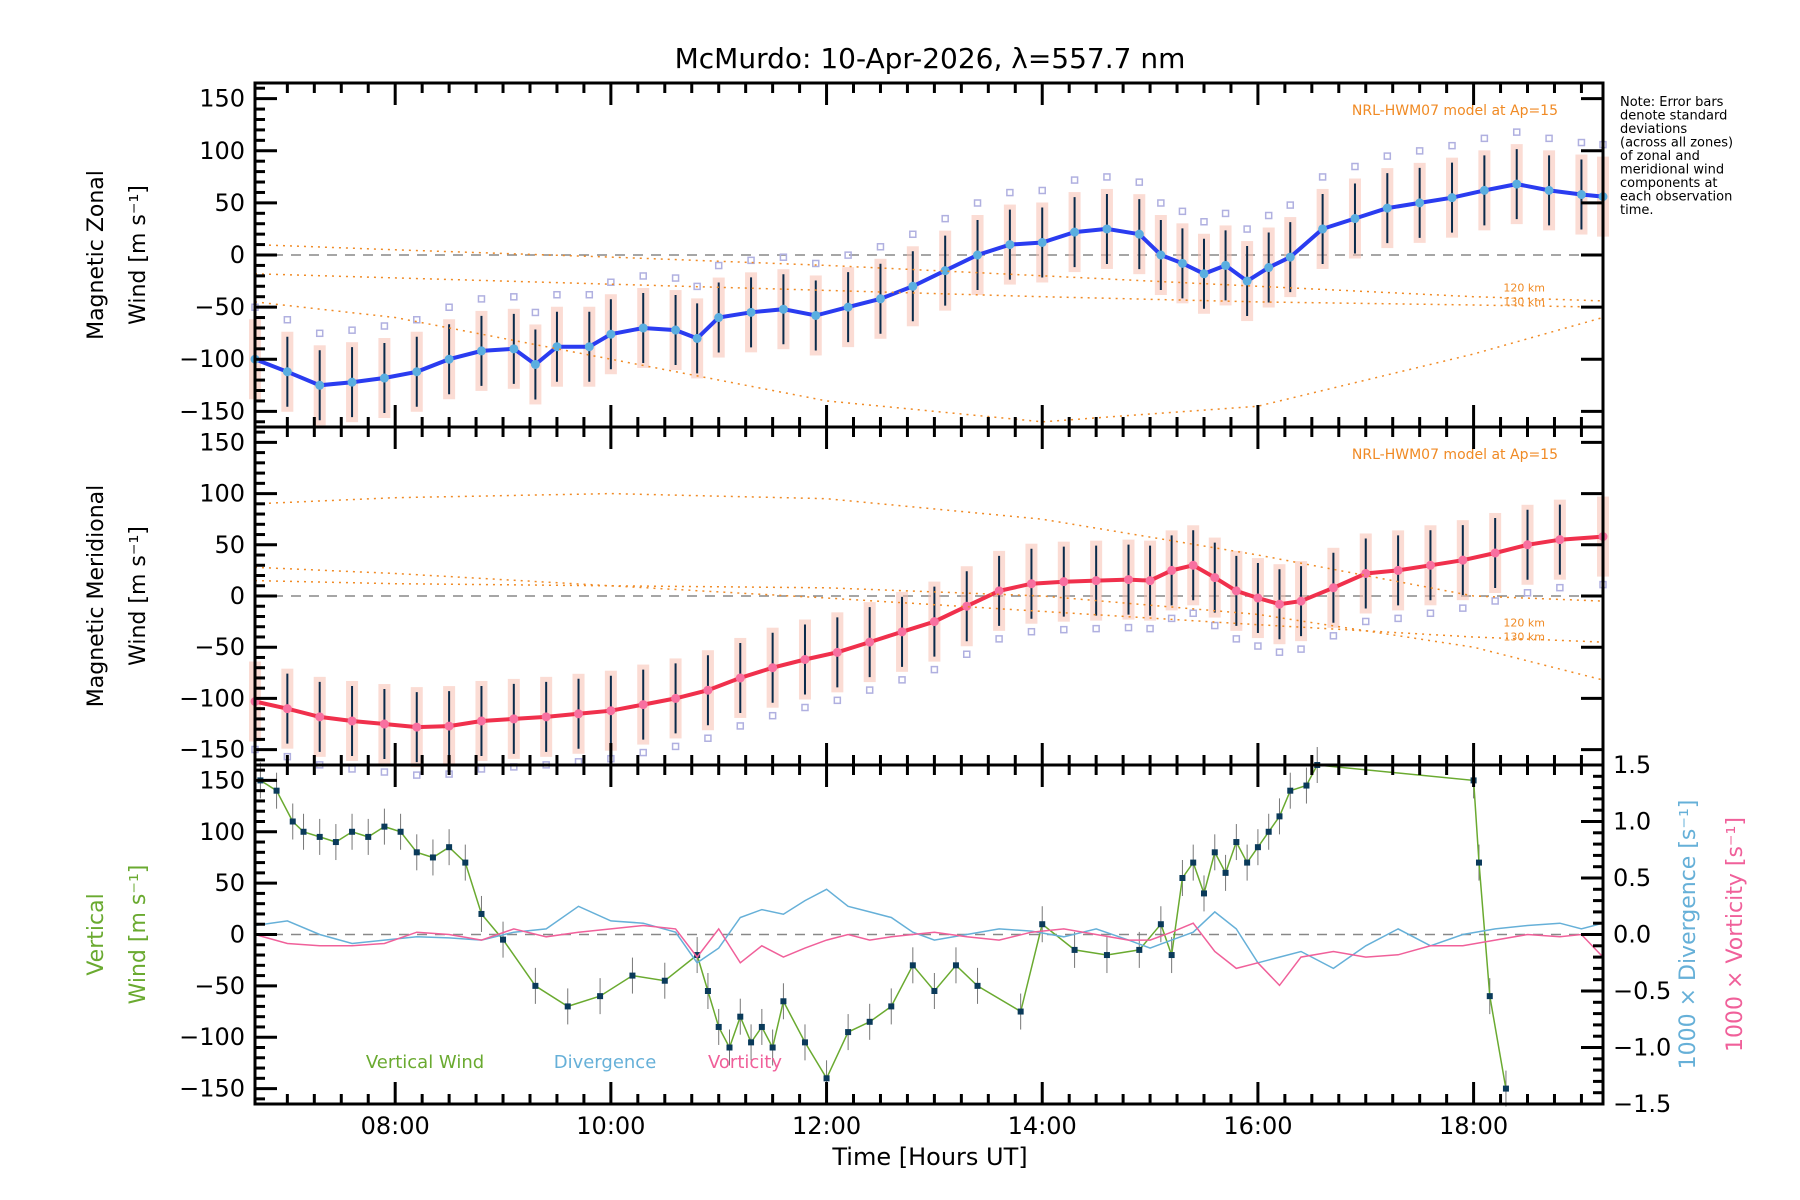  Describe the element at coordinates (610, 1126) in the screenshot. I see `x-tick-label: 10:00` at that location.